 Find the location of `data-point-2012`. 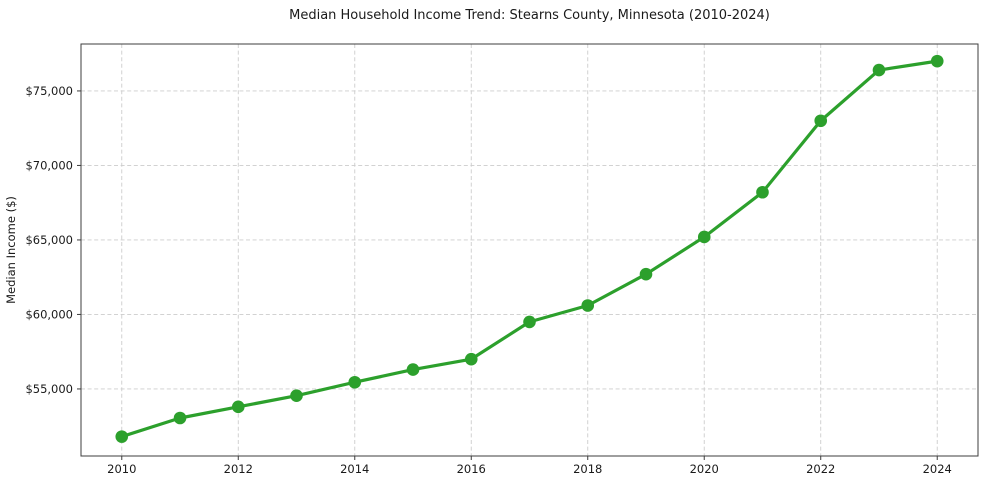

data-point-2012 is located at coordinates (238, 407).